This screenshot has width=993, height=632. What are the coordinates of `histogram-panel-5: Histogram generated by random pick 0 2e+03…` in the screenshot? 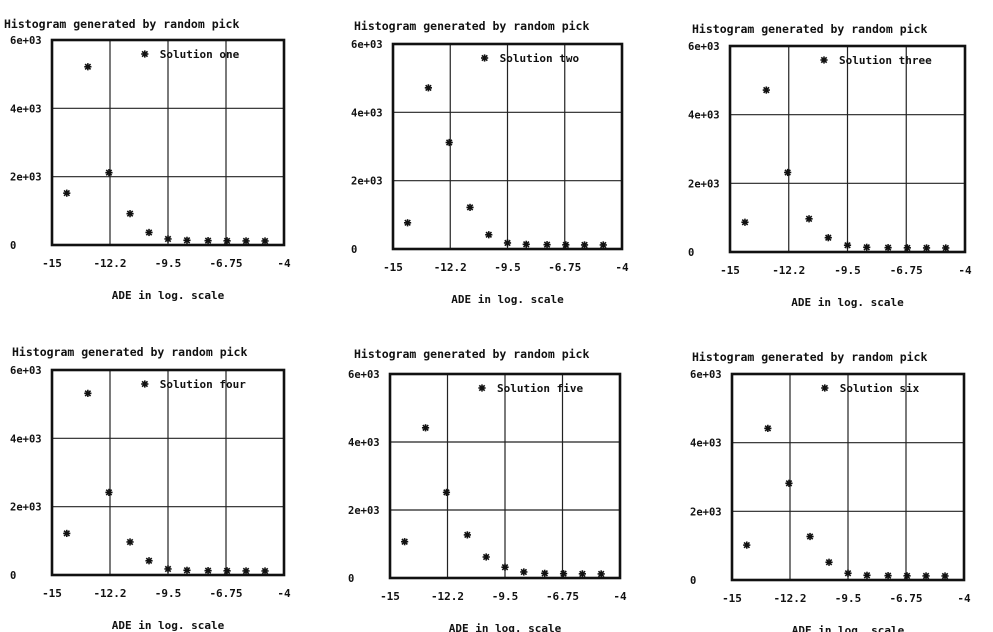 It's located at (487, 489).